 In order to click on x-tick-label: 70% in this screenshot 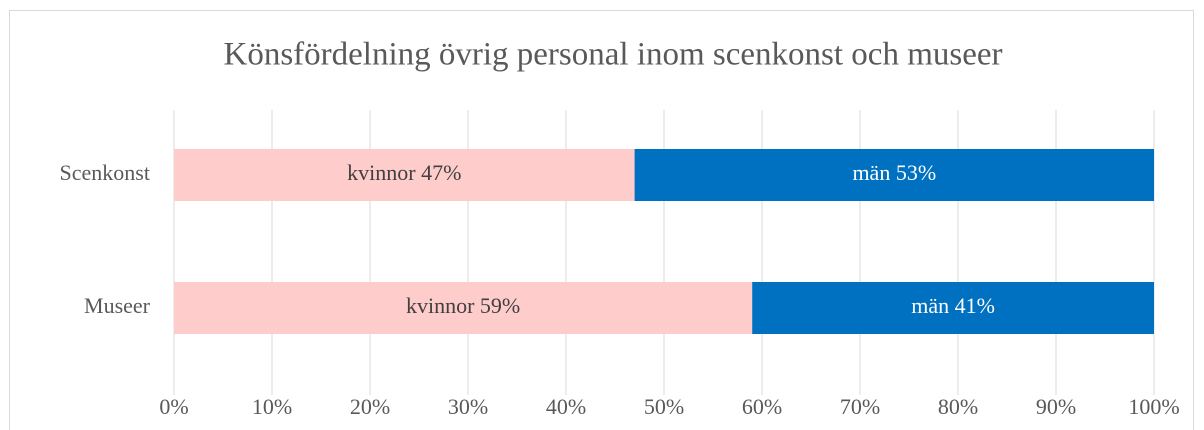, I will do `click(860, 406)`.